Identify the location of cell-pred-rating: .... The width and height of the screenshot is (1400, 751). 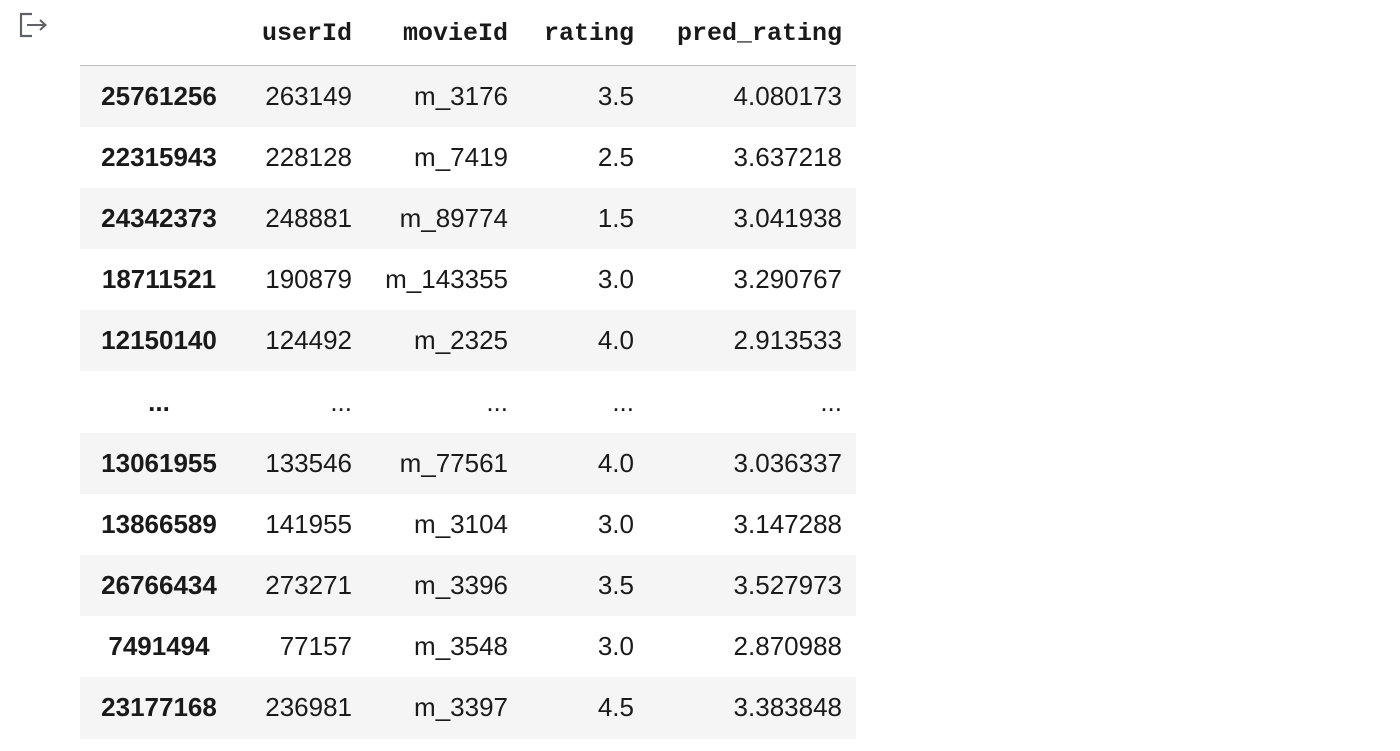
(831, 401).